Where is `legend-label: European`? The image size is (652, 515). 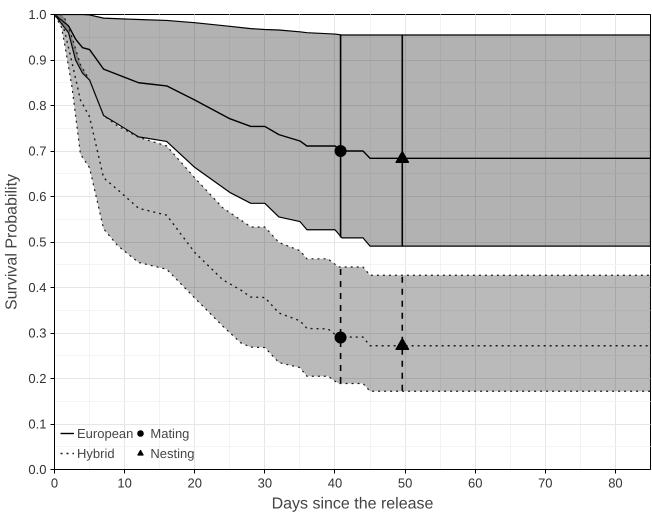
legend-label: European is located at coordinates (105, 433).